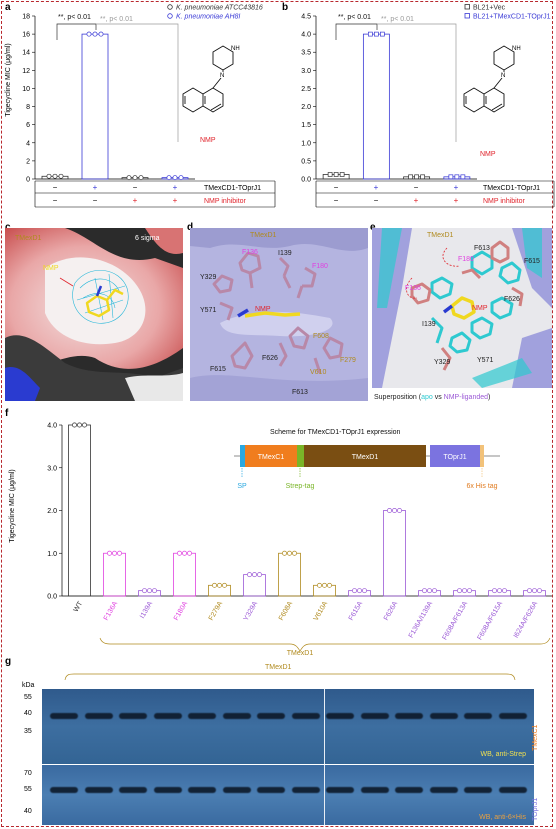  What do you see at coordinates (300, 486) in the screenshot?
I see `strep-tag-label: Strep-tag` at bounding box center [300, 486].